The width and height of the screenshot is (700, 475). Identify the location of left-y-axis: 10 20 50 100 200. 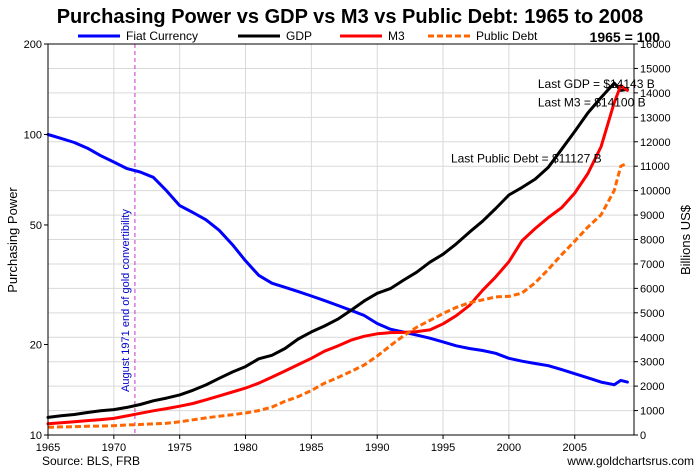
(36, 240).